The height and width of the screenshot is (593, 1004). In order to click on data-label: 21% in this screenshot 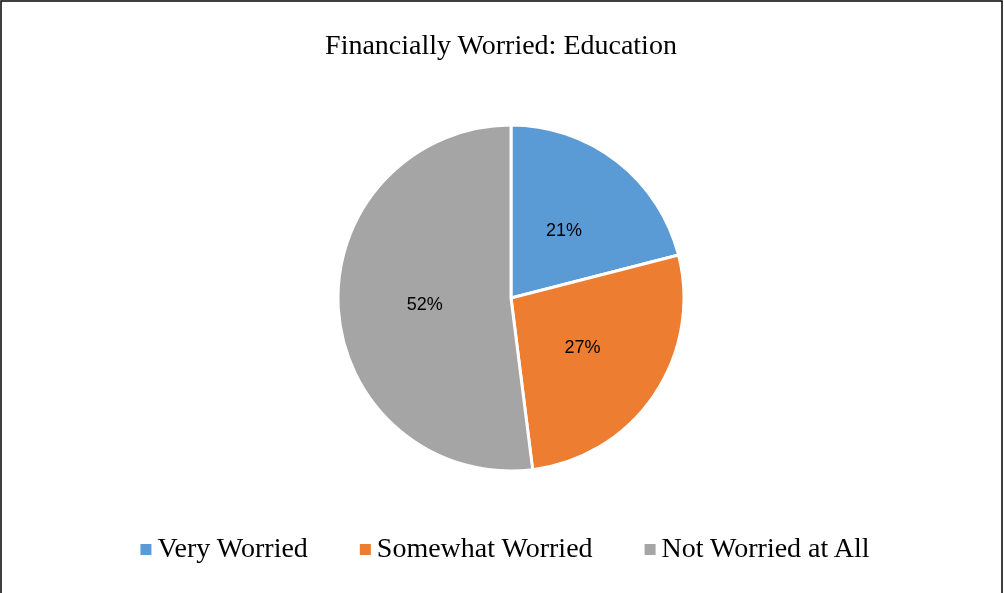, I will do `click(564, 229)`.